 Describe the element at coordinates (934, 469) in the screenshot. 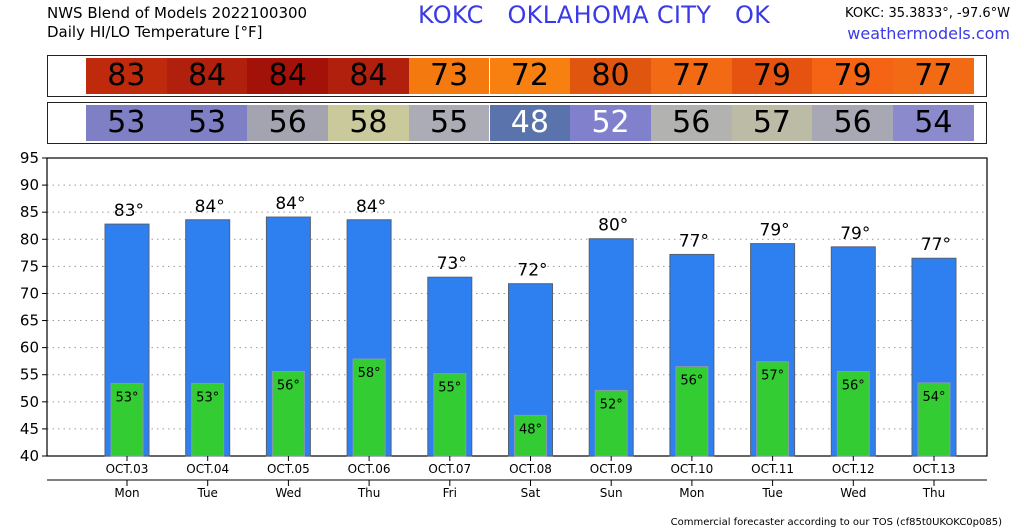

I see `x-tick-label: OCT.13` at that location.